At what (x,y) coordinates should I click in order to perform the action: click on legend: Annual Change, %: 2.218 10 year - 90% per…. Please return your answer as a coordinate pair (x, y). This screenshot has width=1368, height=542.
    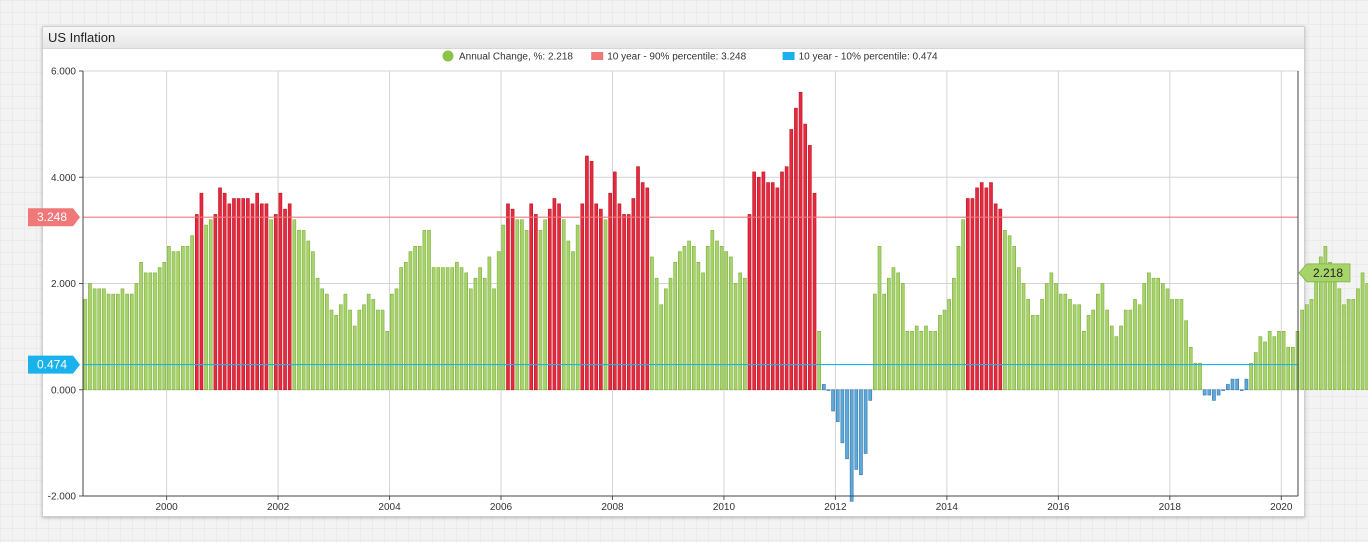
    Looking at the image, I should click on (690, 56).